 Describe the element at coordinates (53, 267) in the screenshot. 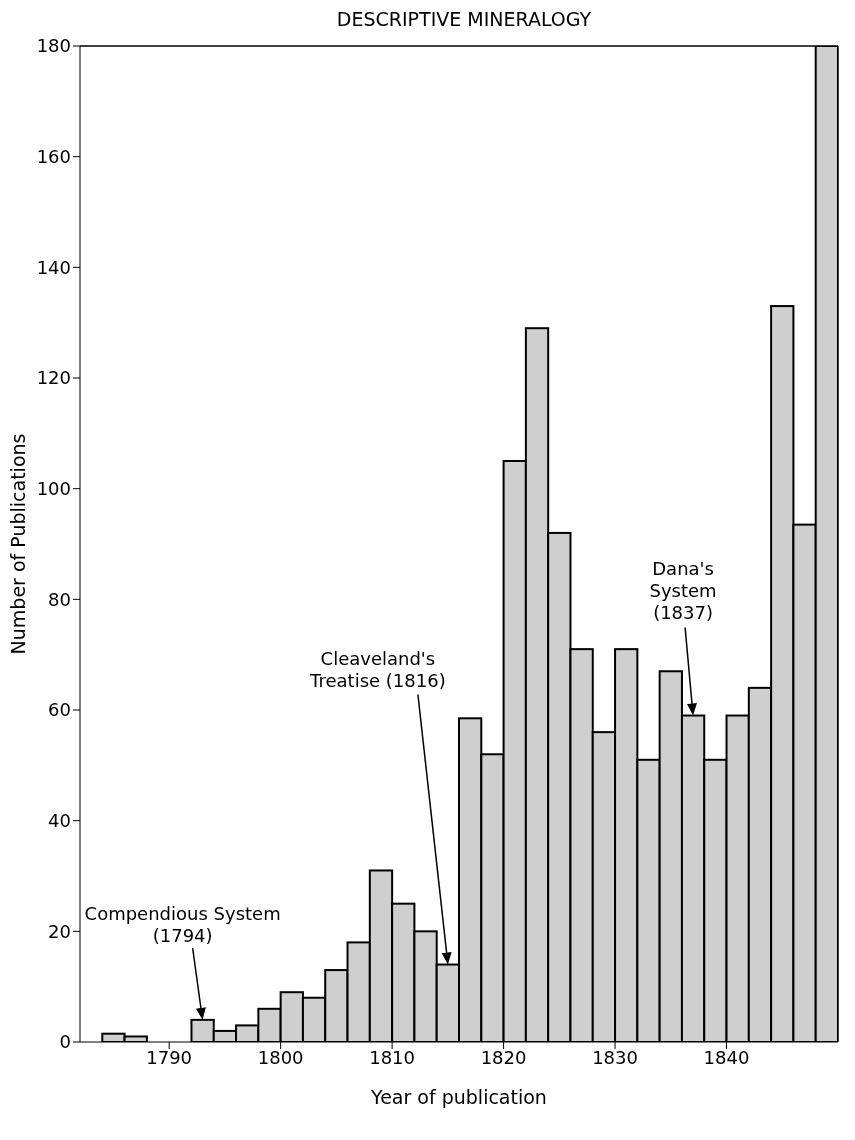

I see `y-tick-label: 140` at that location.